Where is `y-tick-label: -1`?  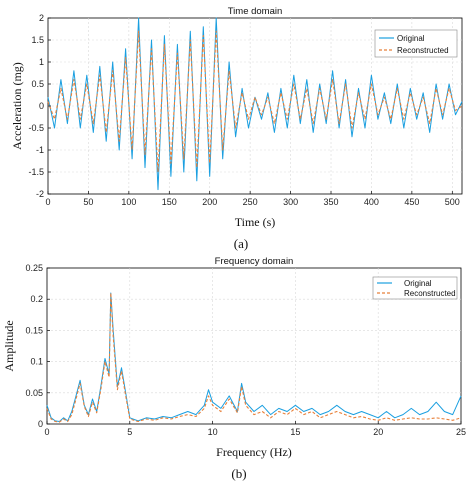 y-tick-label: -1 is located at coordinates (40, 150).